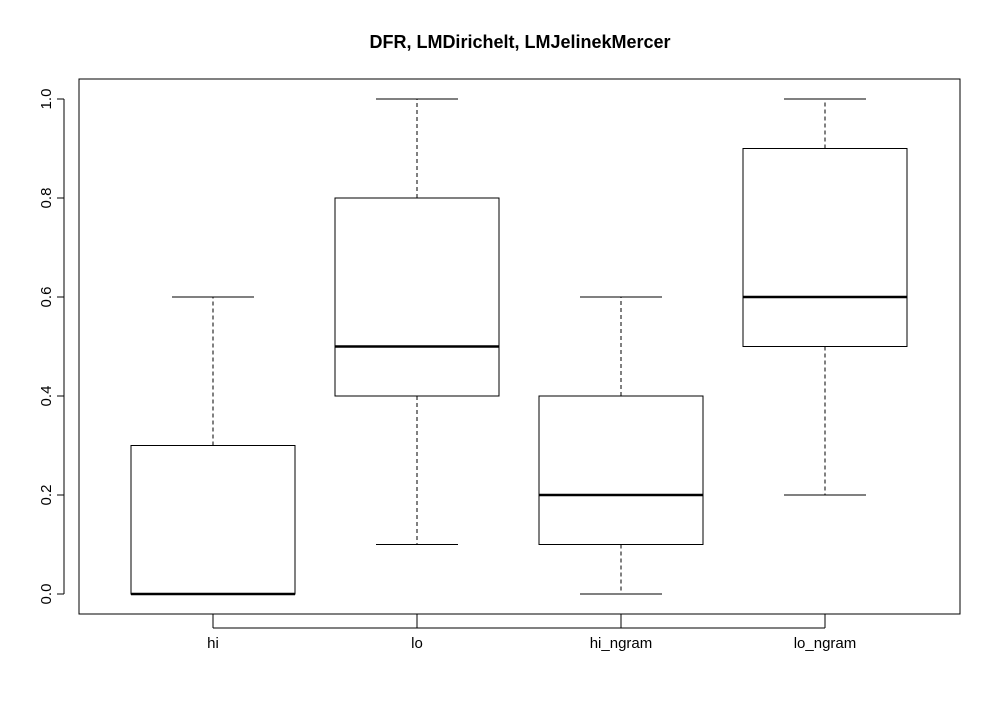 The image size is (1000, 712). I want to click on box-hi, so click(213, 446).